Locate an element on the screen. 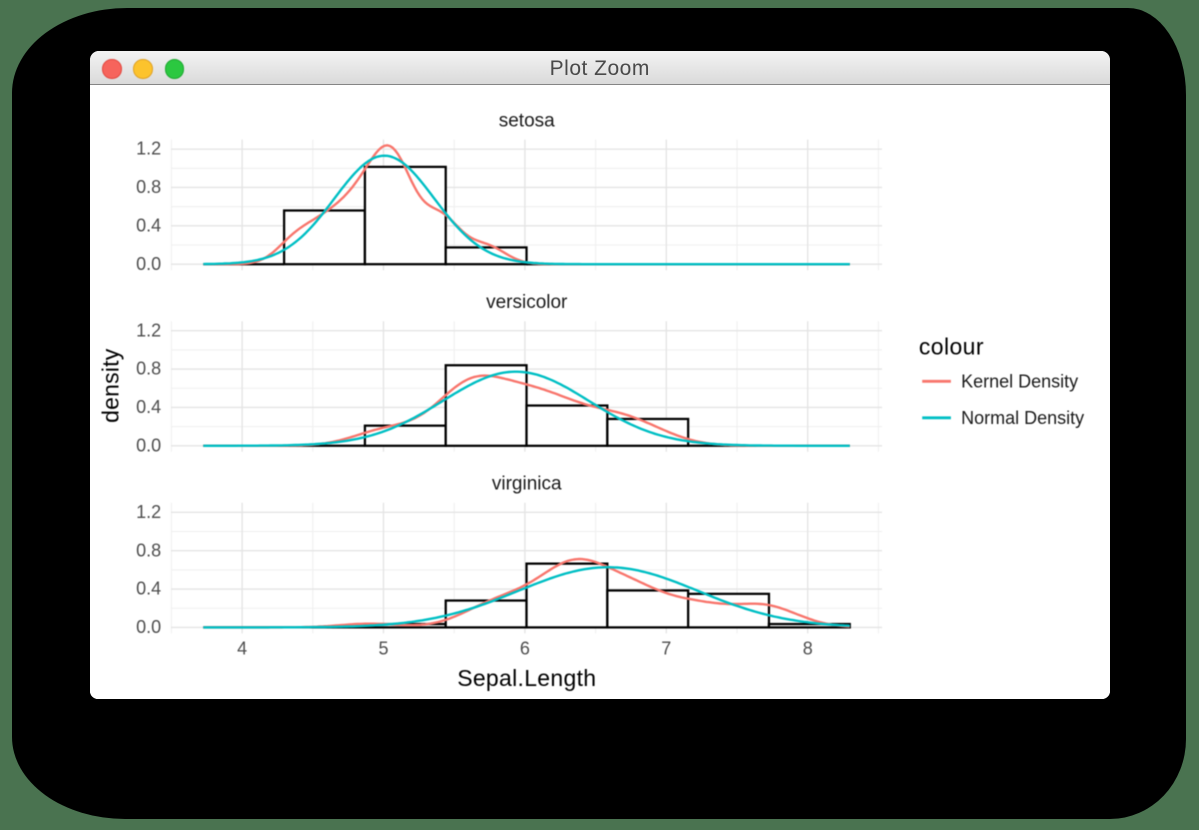 The height and width of the screenshot is (830, 1199). svg-text: virginica is located at coordinates (526, 483).